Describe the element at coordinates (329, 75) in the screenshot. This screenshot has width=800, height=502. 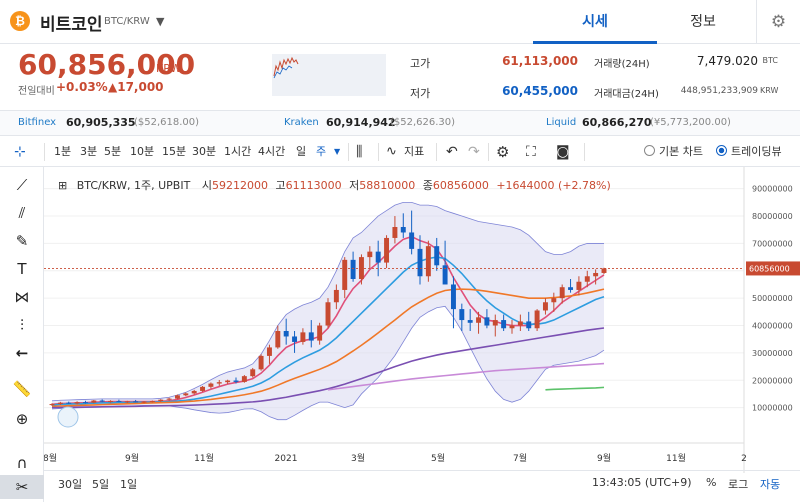
I see `sparkline-chart` at that location.